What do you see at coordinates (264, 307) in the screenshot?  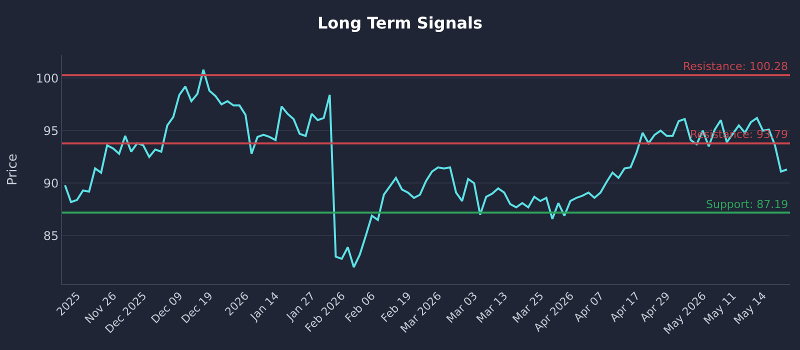 I see `x-tick-label: Jan 14` at bounding box center [264, 307].